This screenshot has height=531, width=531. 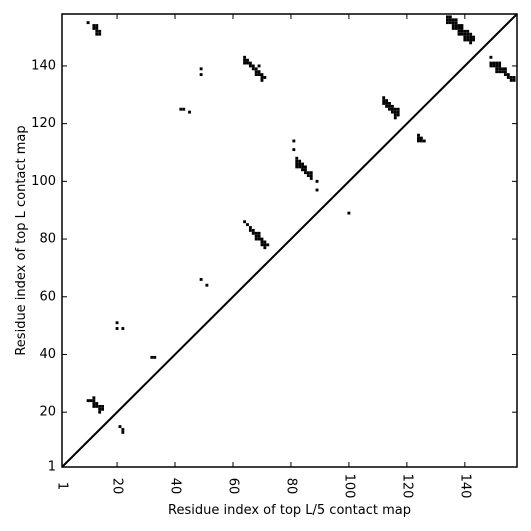 I want to click on y-tick-label: 40, so click(x=47, y=354).